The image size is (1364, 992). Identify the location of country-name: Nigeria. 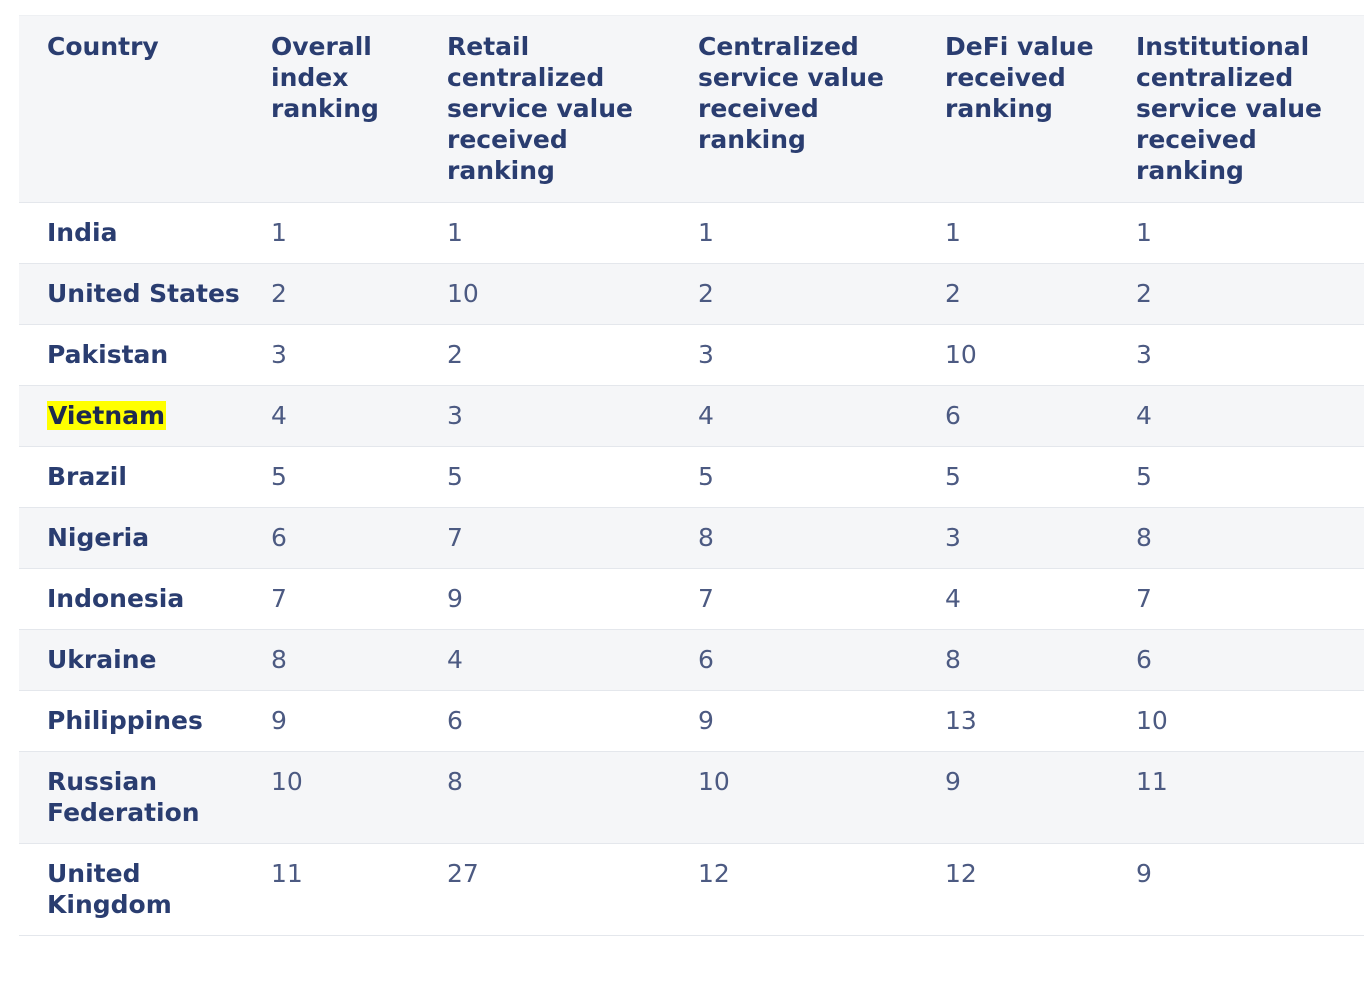
(98, 537).